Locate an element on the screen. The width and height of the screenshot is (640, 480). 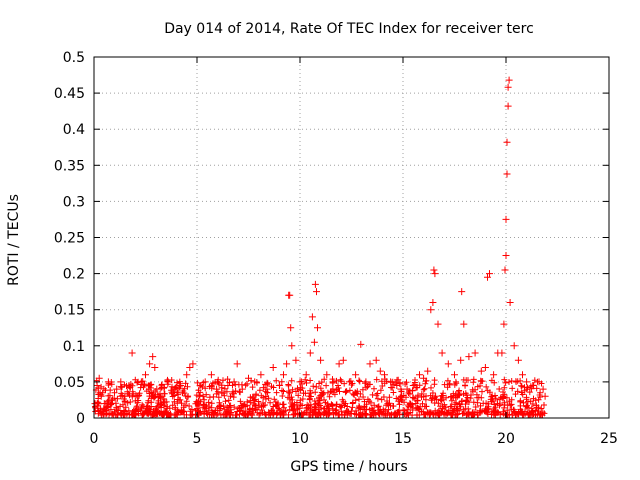
y-tick-label: 0.3 is located at coordinates (74, 202).